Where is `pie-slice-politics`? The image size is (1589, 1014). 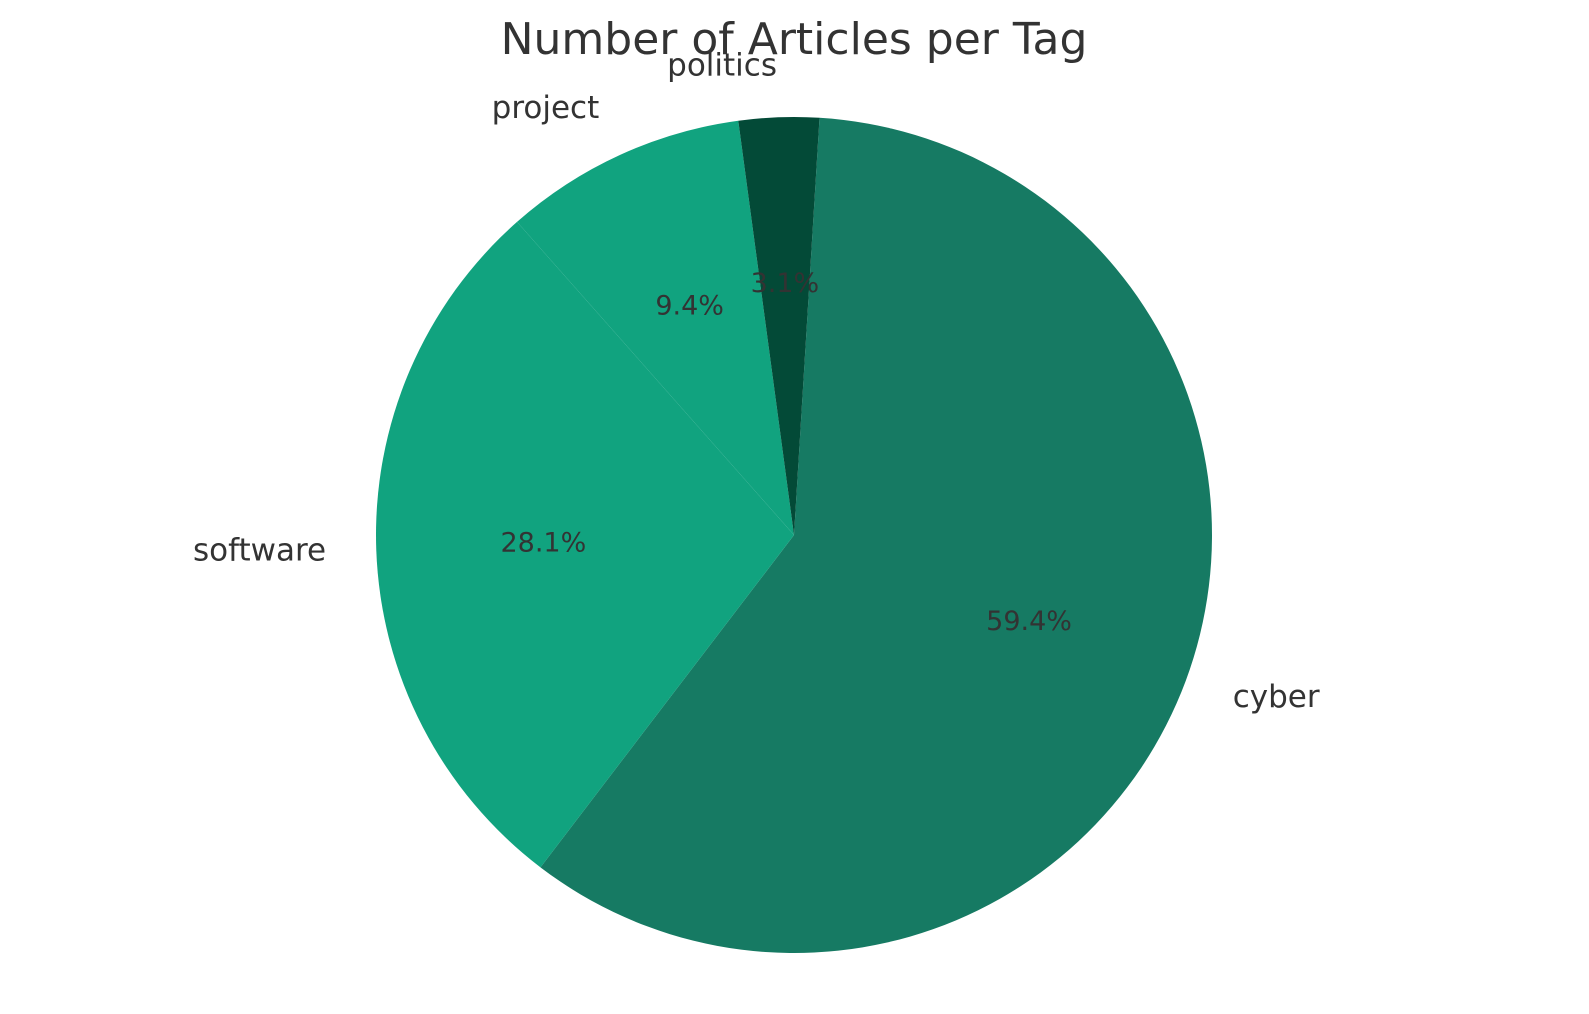
pie-slice-politics is located at coordinates (779, 325).